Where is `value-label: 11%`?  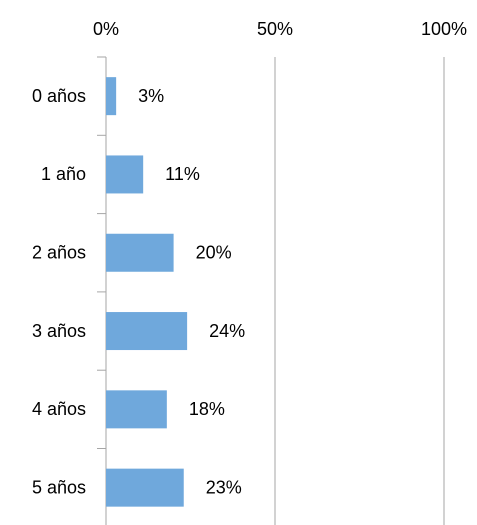
value-label: 11% is located at coordinates (182, 174).